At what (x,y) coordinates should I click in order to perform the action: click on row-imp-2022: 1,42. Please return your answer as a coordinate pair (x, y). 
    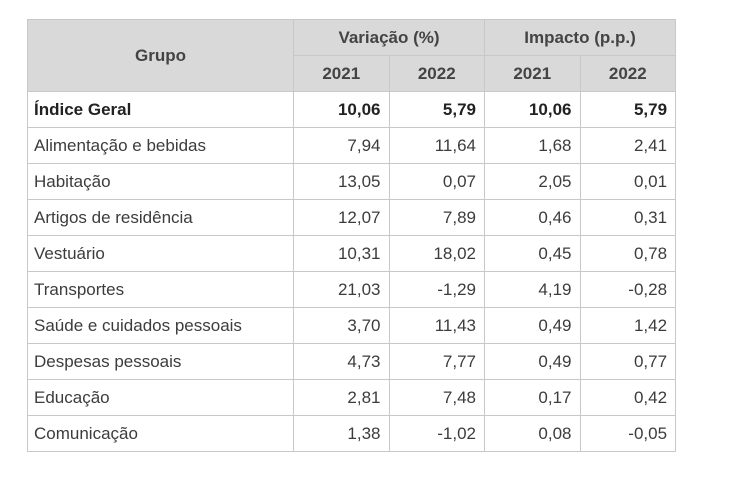
    Looking at the image, I should click on (628, 325).